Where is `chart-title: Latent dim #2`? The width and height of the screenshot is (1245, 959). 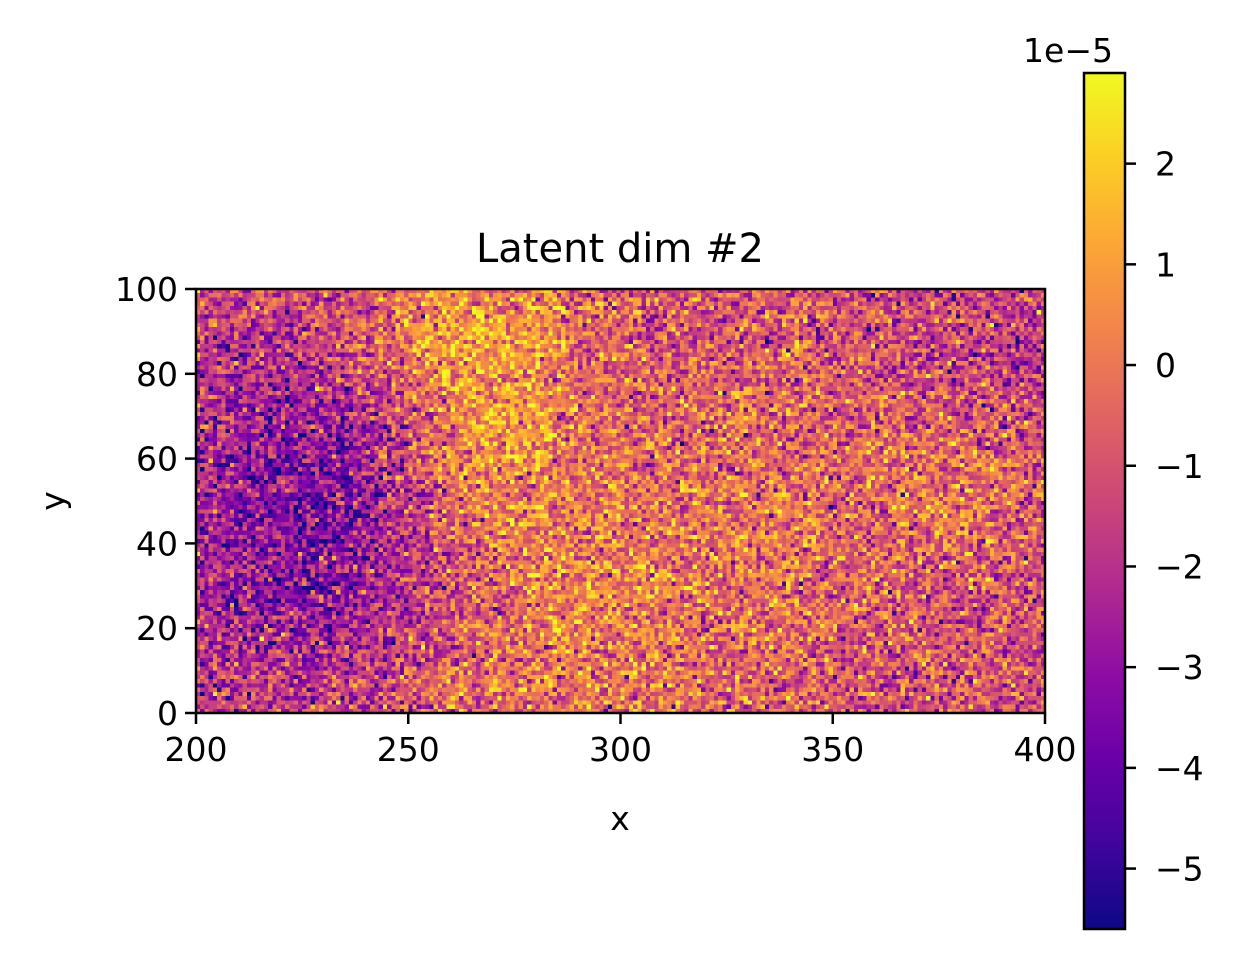 chart-title: Latent dim #2 is located at coordinates (620, 249).